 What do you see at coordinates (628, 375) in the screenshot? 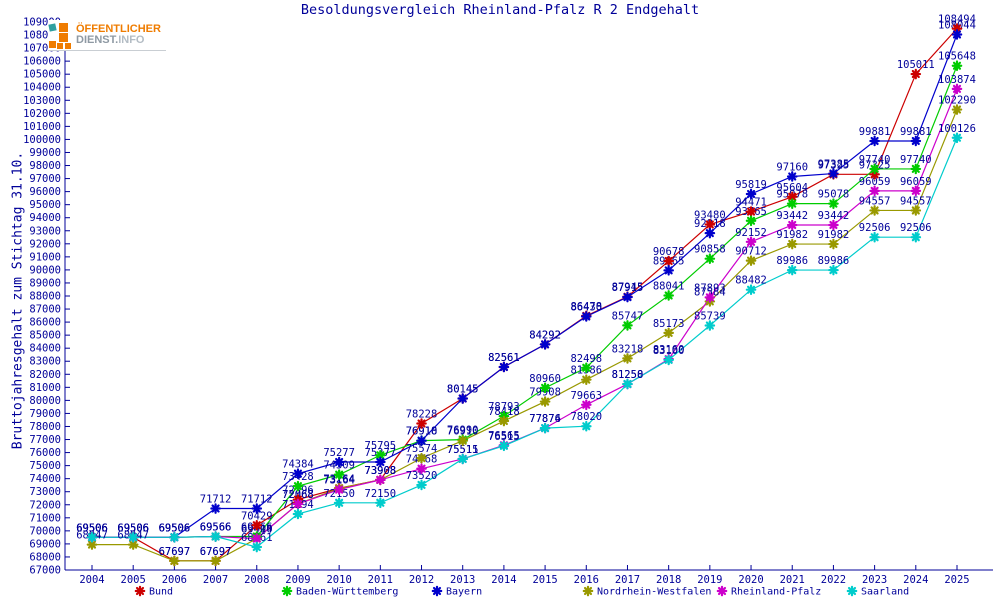
I see `point-label-Rheinland-Pfalz-2017: 81250` at bounding box center [628, 375].